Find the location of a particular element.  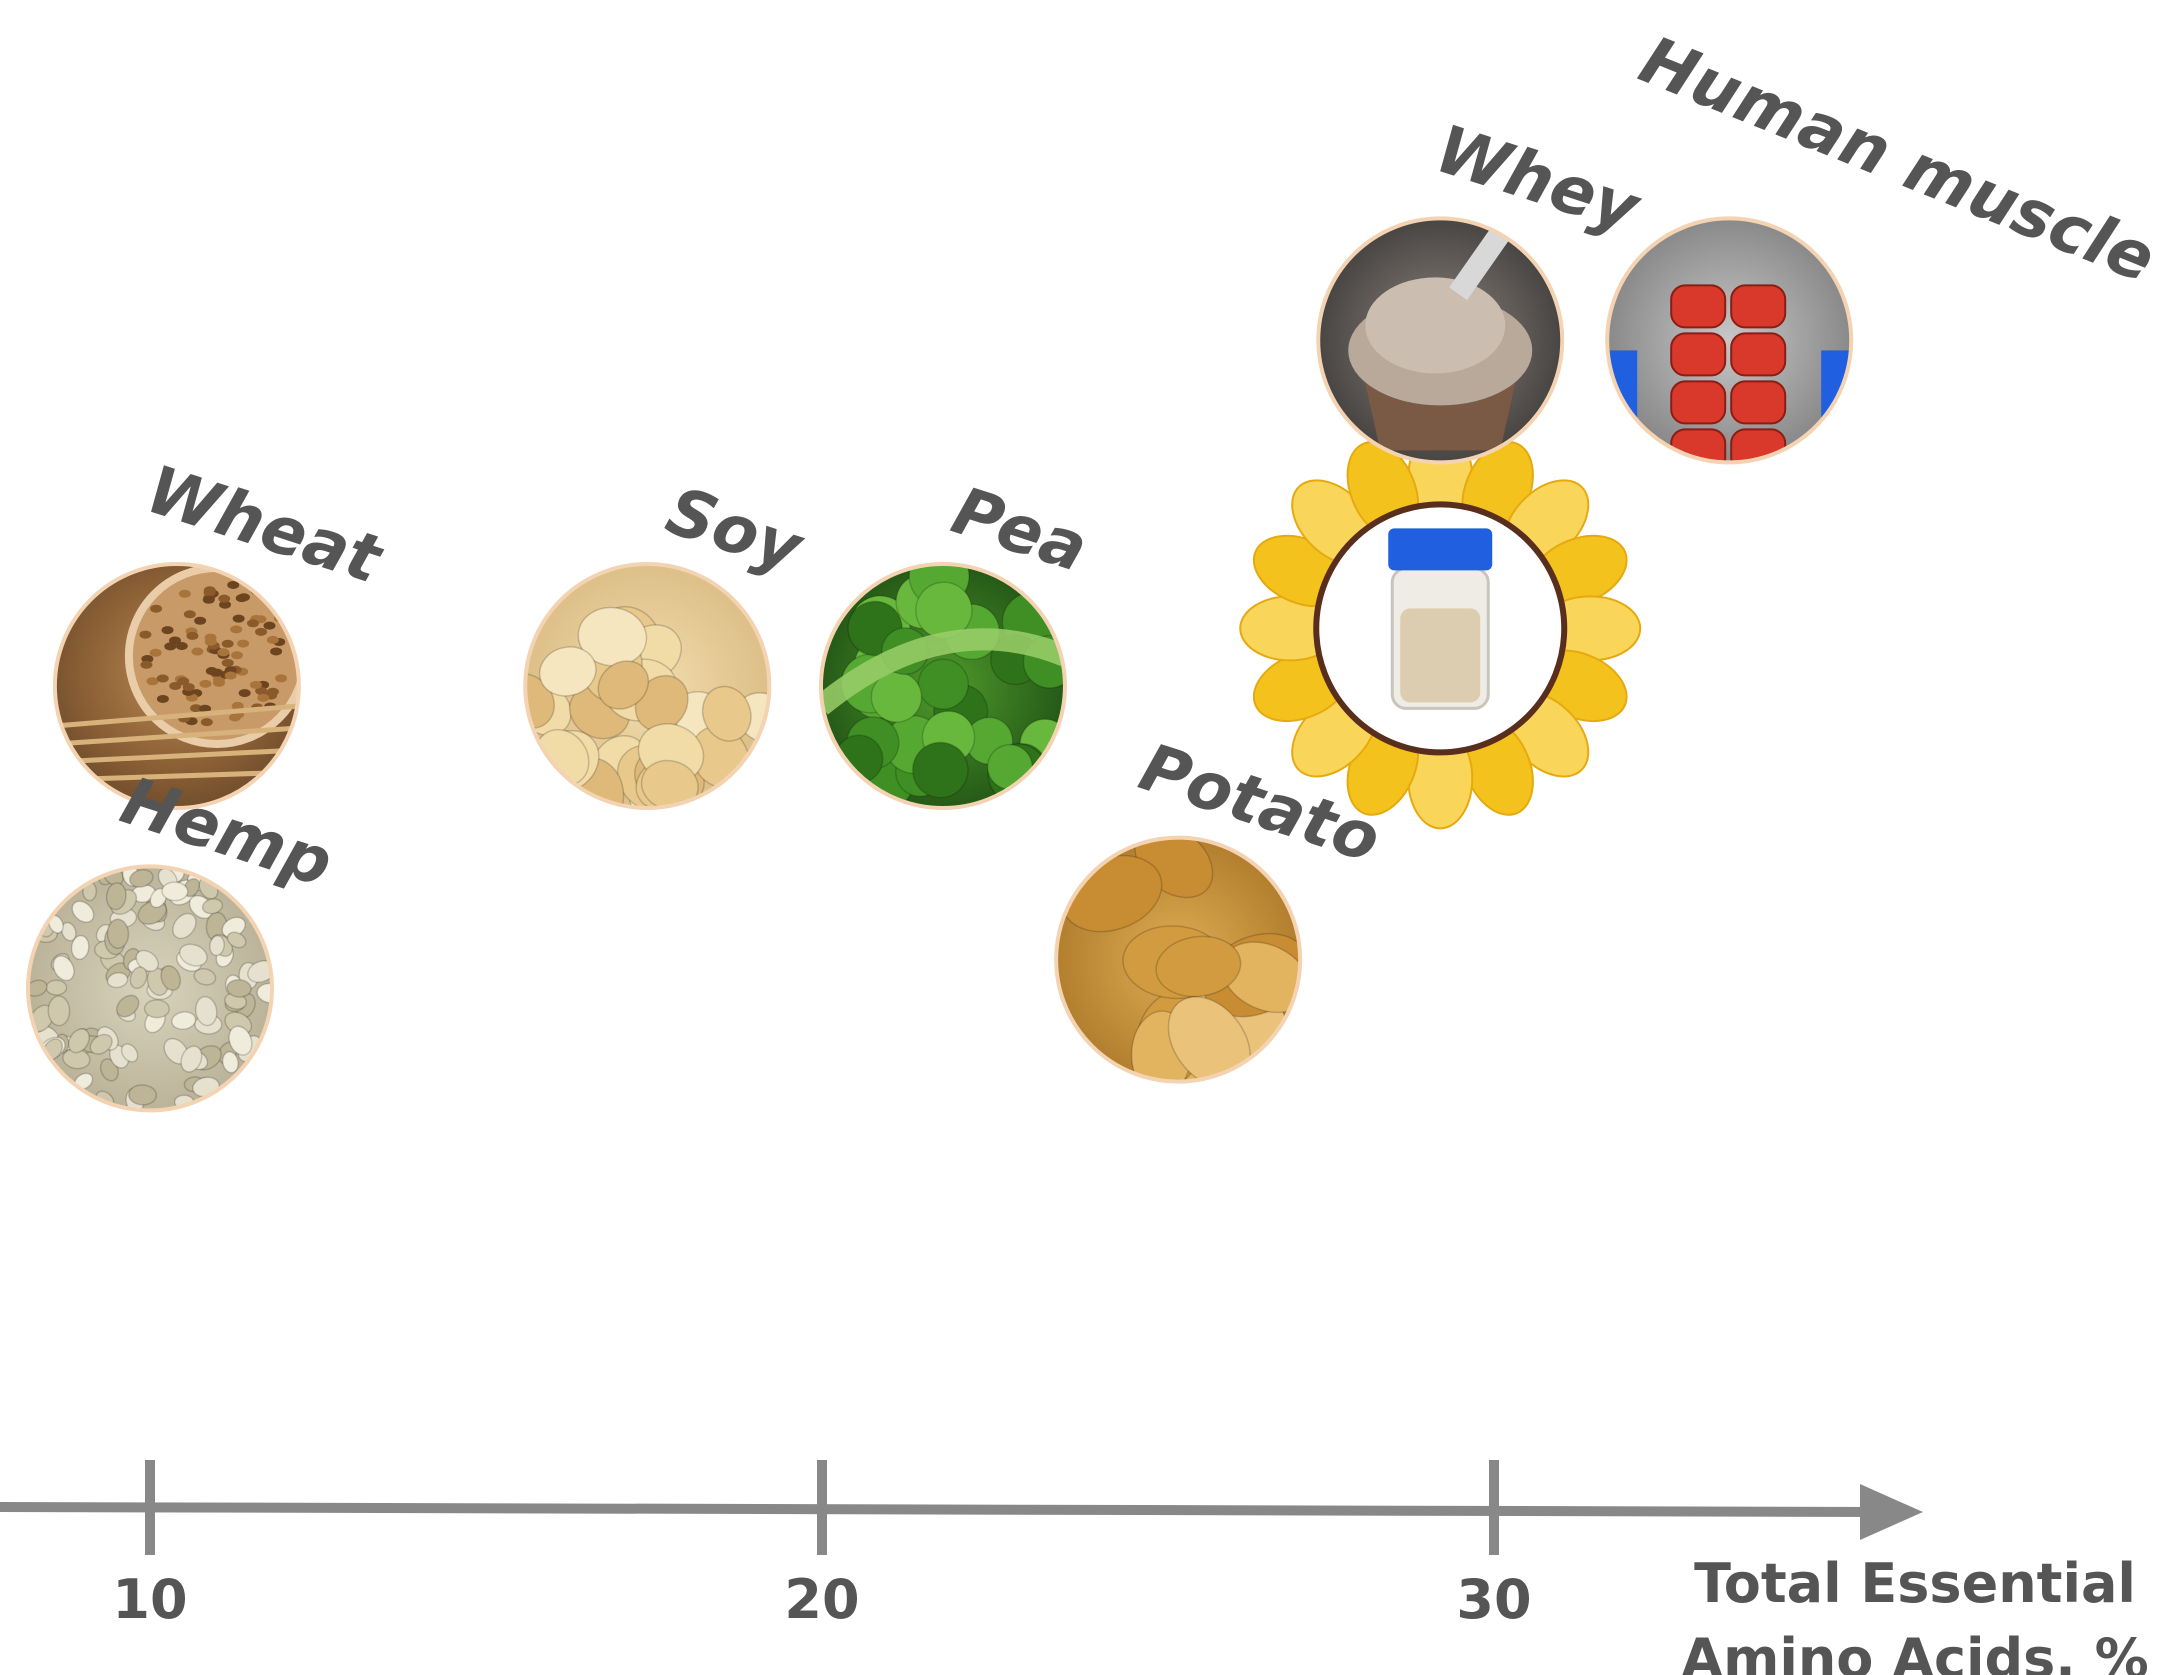

x-tick-label-20: 20 is located at coordinates (821, 1599).